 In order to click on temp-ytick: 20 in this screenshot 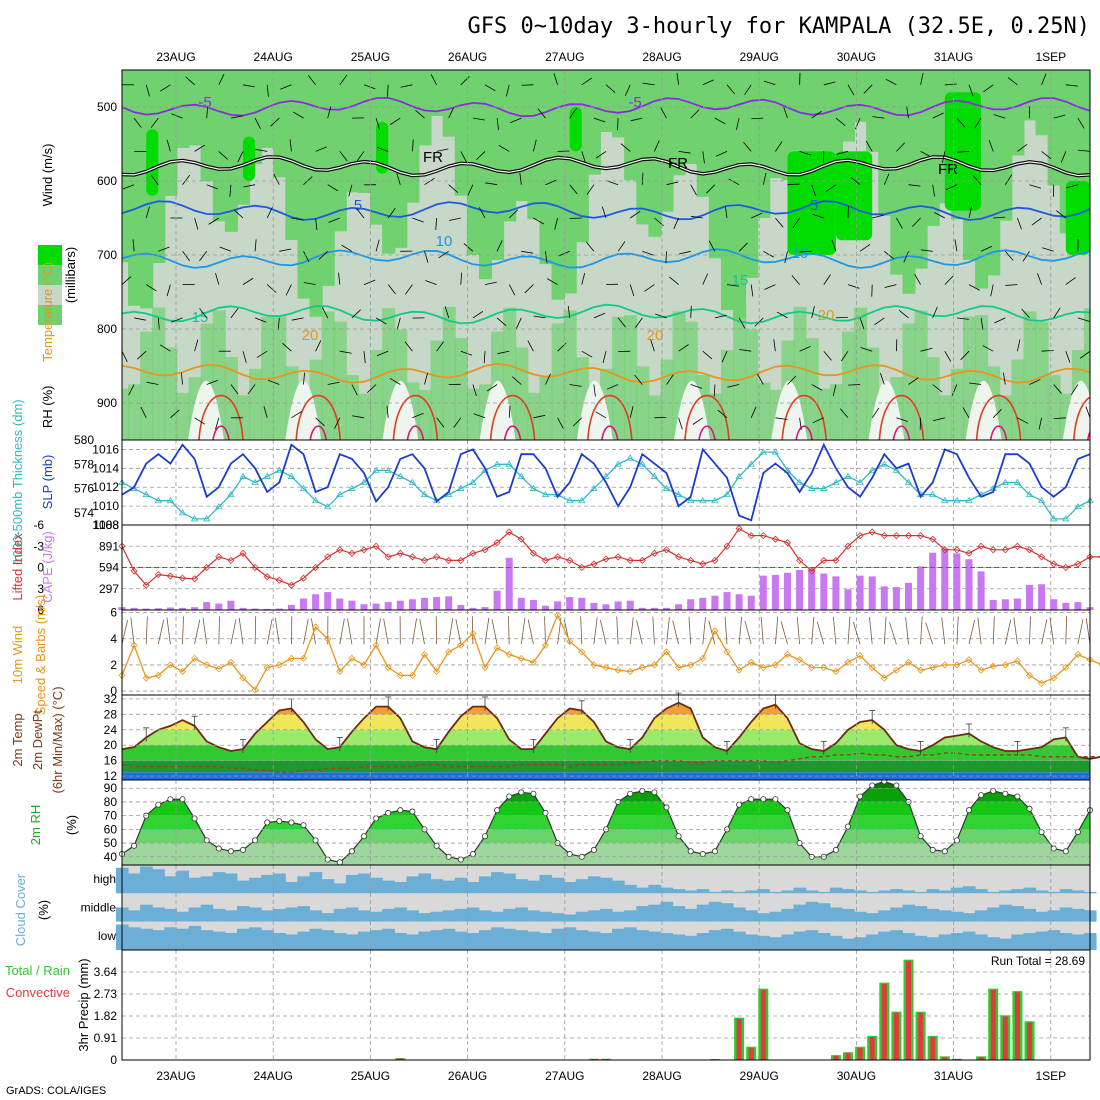, I will do `click(111, 745)`.